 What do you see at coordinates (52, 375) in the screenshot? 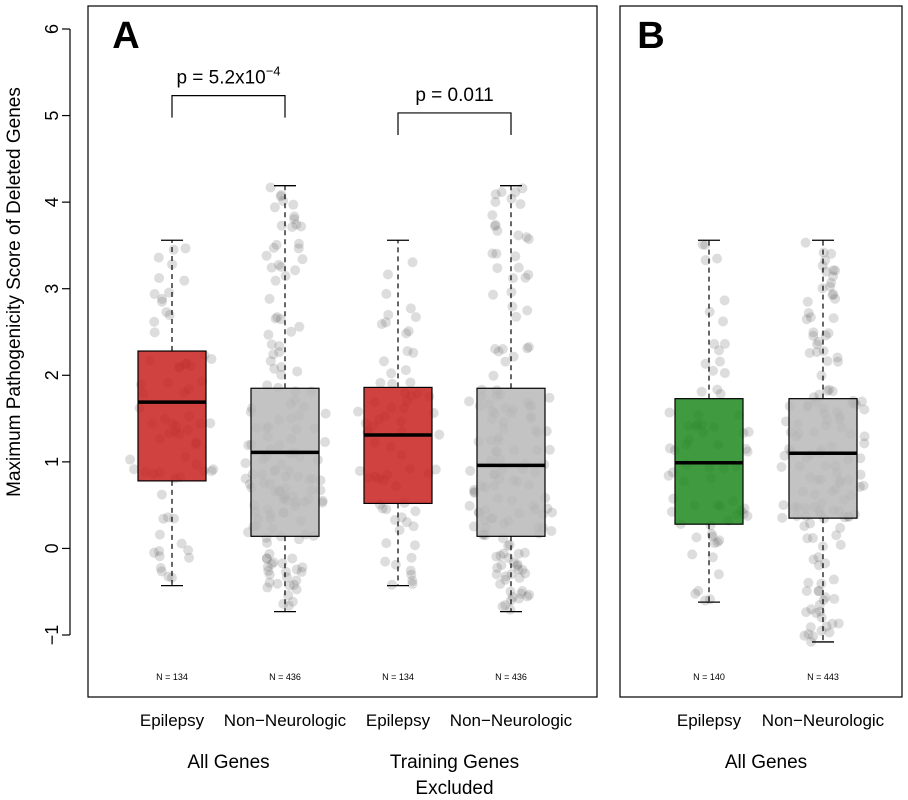
I see `y-tick-label: 2` at bounding box center [52, 375].